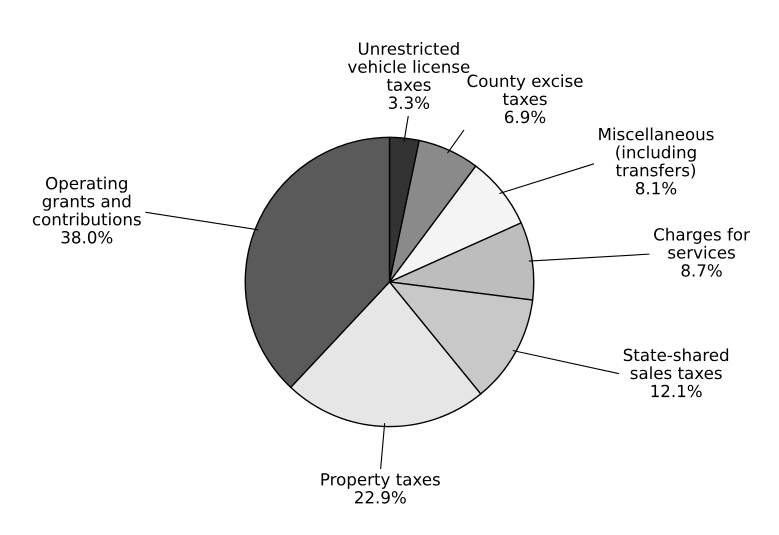 The image size is (779, 535). I want to click on data-label: 6.9%, so click(525, 117).